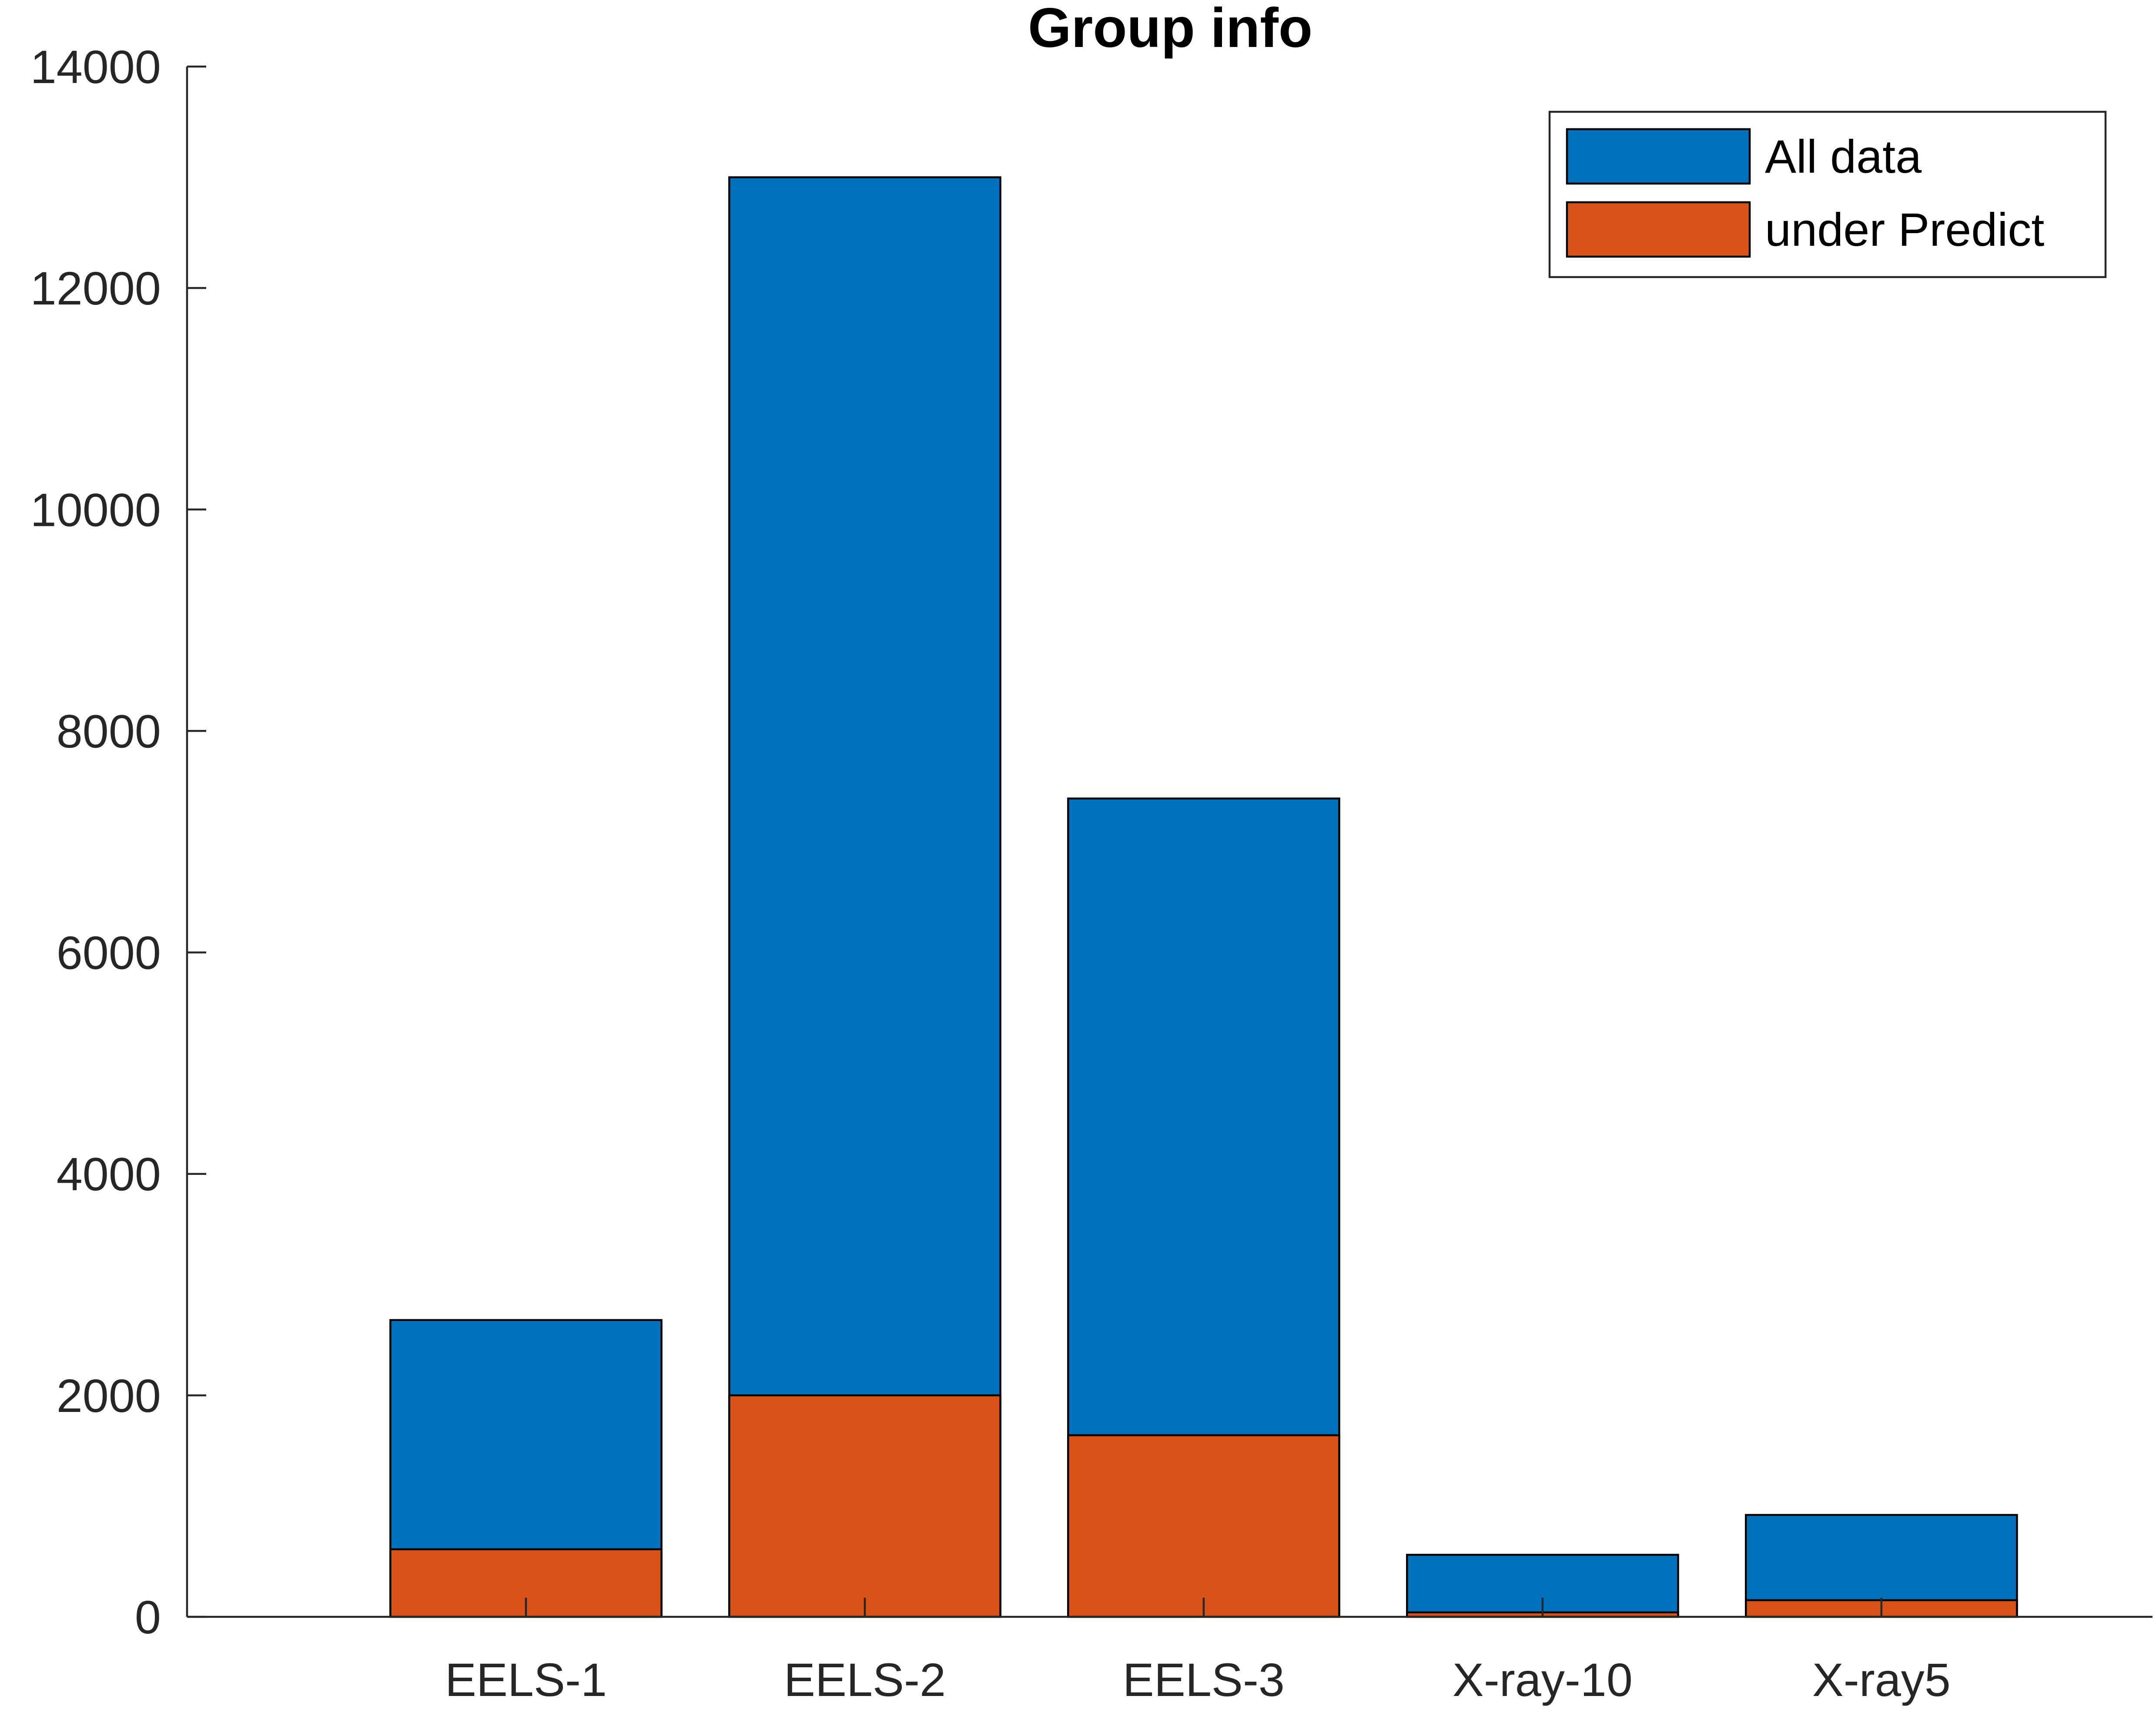 This screenshot has height=1716, width=2156. What do you see at coordinates (95, 66) in the screenshot?
I see `y-tick-label: 14000` at bounding box center [95, 66].